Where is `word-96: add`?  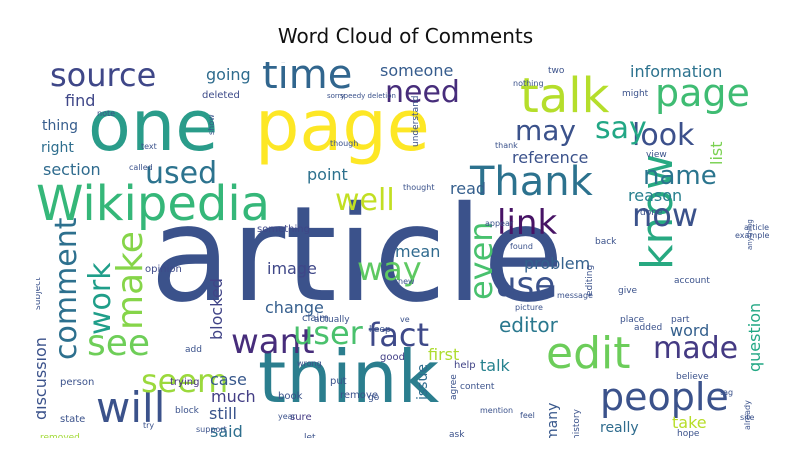 word-96: add is located at coordinates (193, 350).